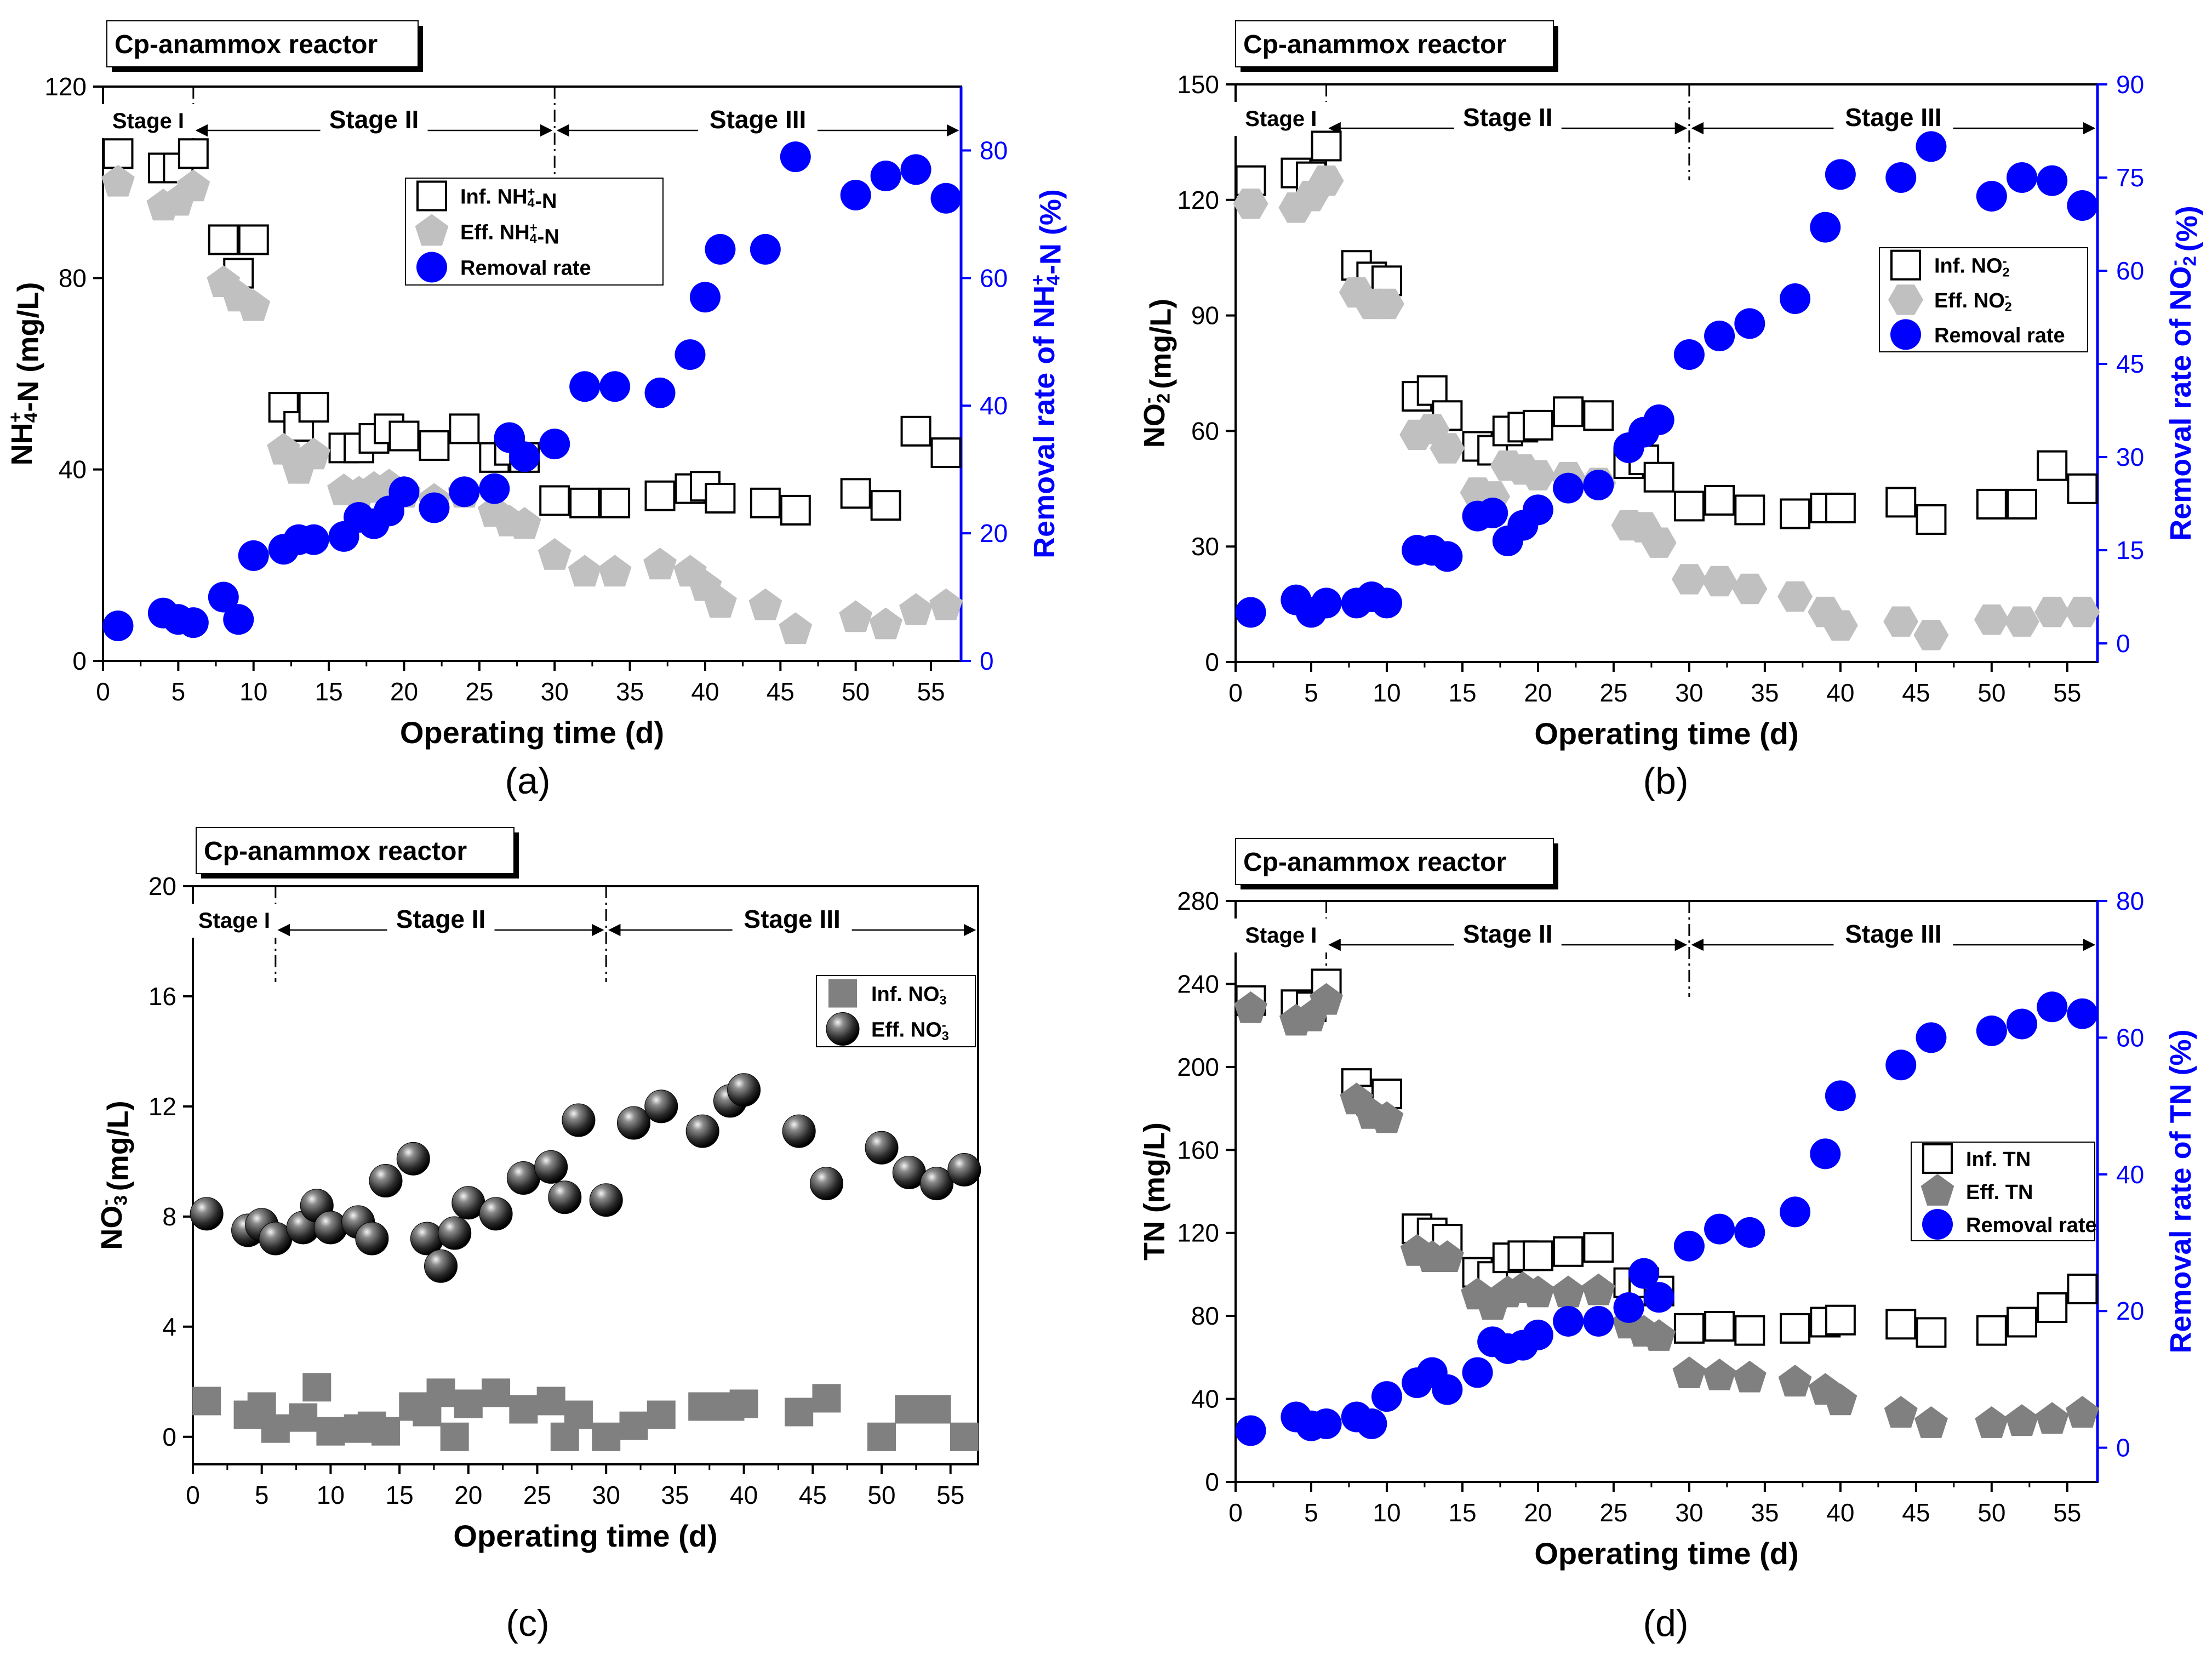  Describe the element at coordinates (2000, 1193) in the screenshot. I see `legend-label: Eff. TN` at that location.